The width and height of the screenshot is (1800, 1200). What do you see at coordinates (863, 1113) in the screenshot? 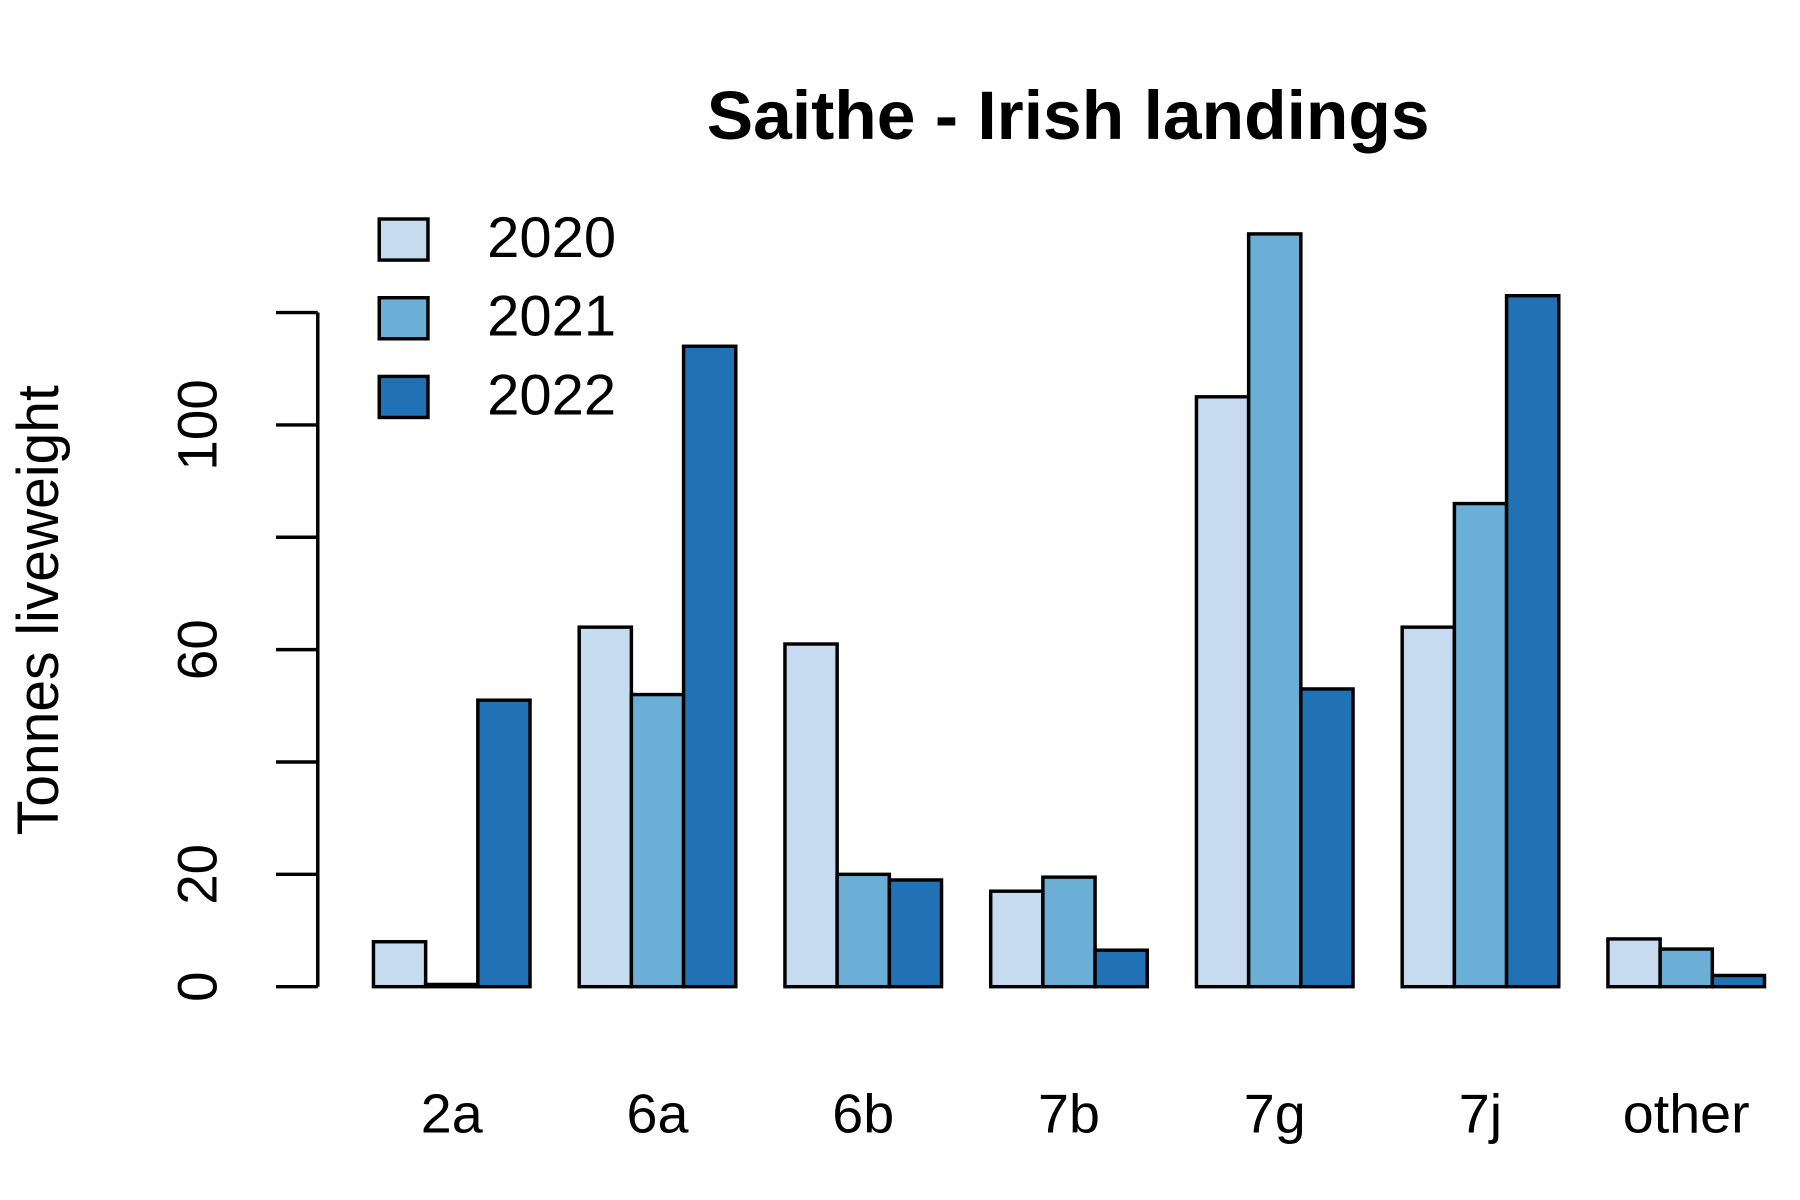
I see `x-tick-label: 6b` at bounding box center [863, 1113].